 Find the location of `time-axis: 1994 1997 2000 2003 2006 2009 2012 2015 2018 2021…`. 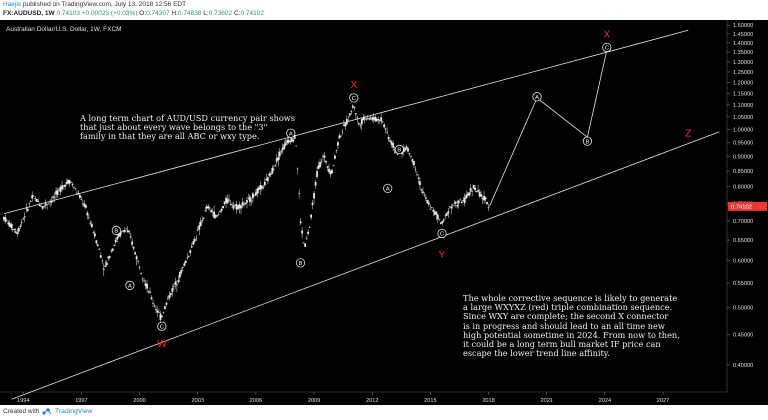

time-axis: 1994 1997 2000 2003 2006 2009 2012 2015 2018 2021… is located at coordinates (343, 398).